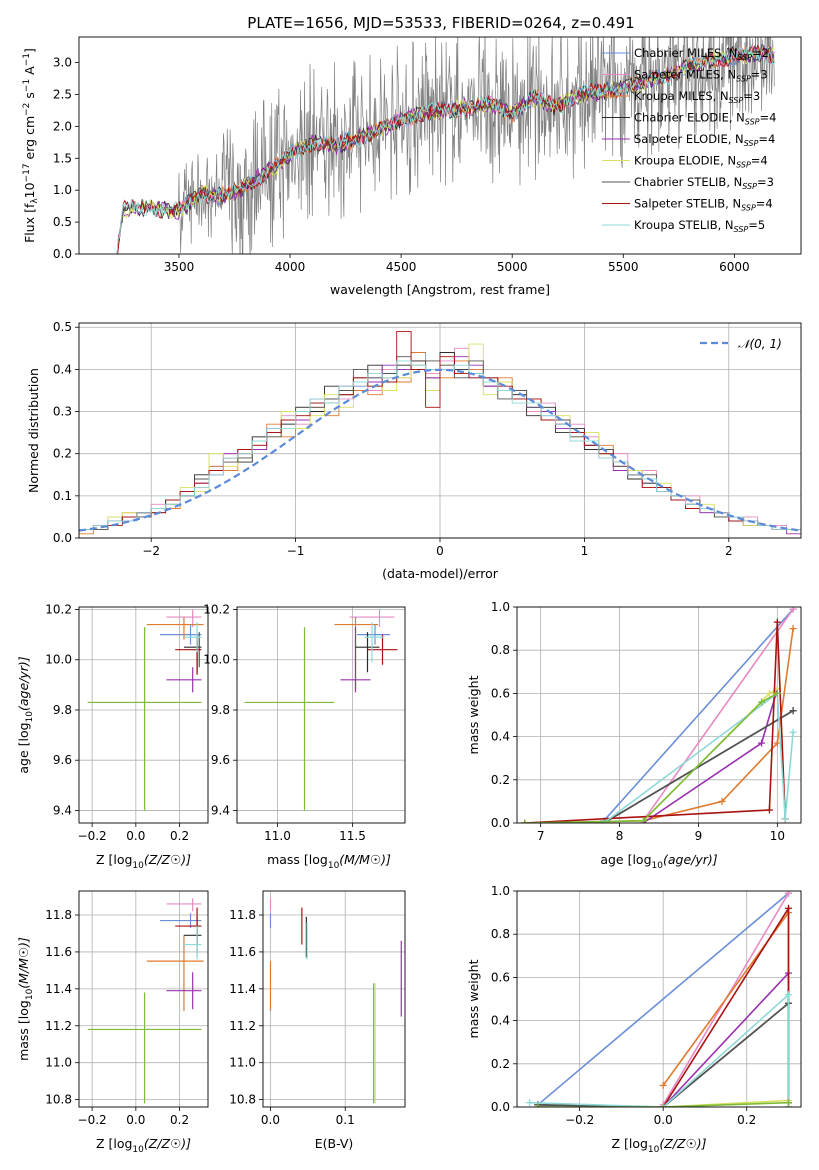  What do you see at coordinates (277, 836) in the screenshot?
I see `x-tick-label: 11.0` at bounding box center [277, 836].